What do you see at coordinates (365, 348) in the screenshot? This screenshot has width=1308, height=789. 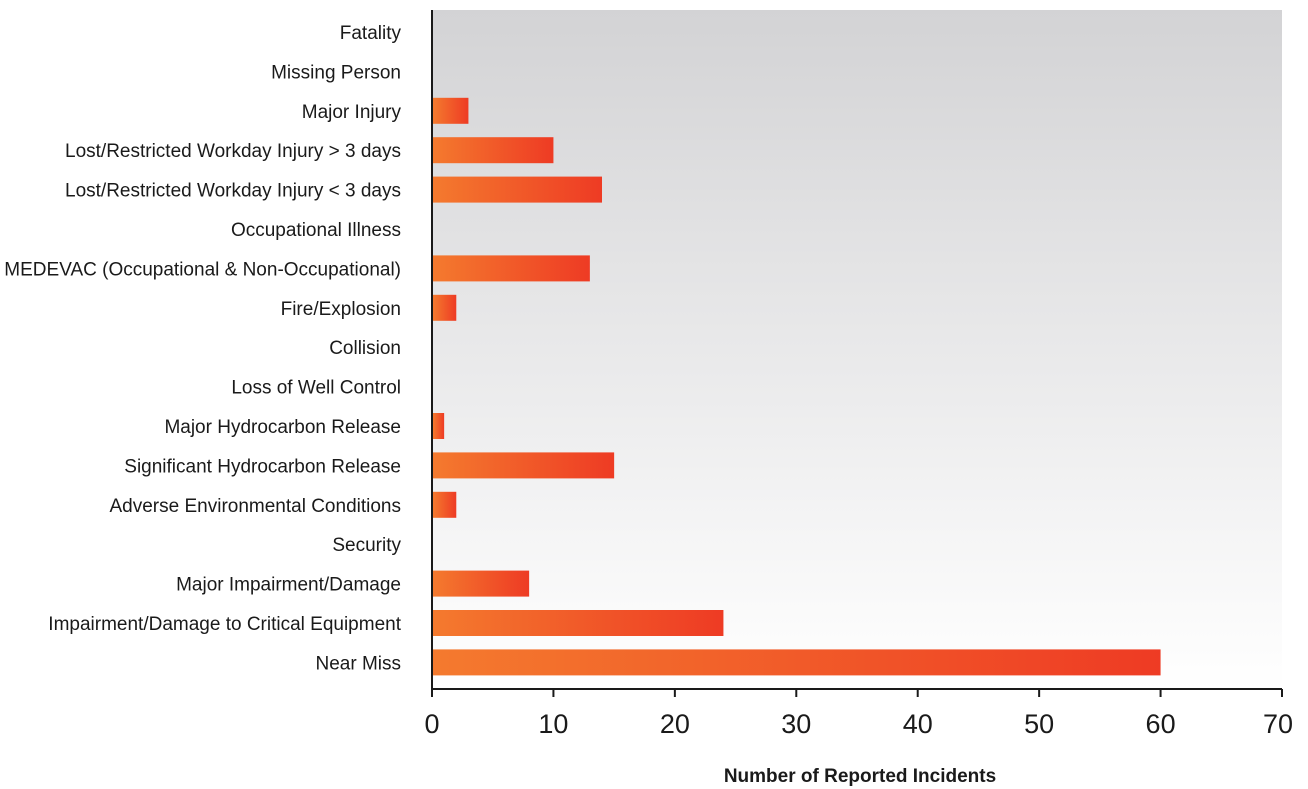 I see `category-label: Collision` at bounding box center [365, 348].